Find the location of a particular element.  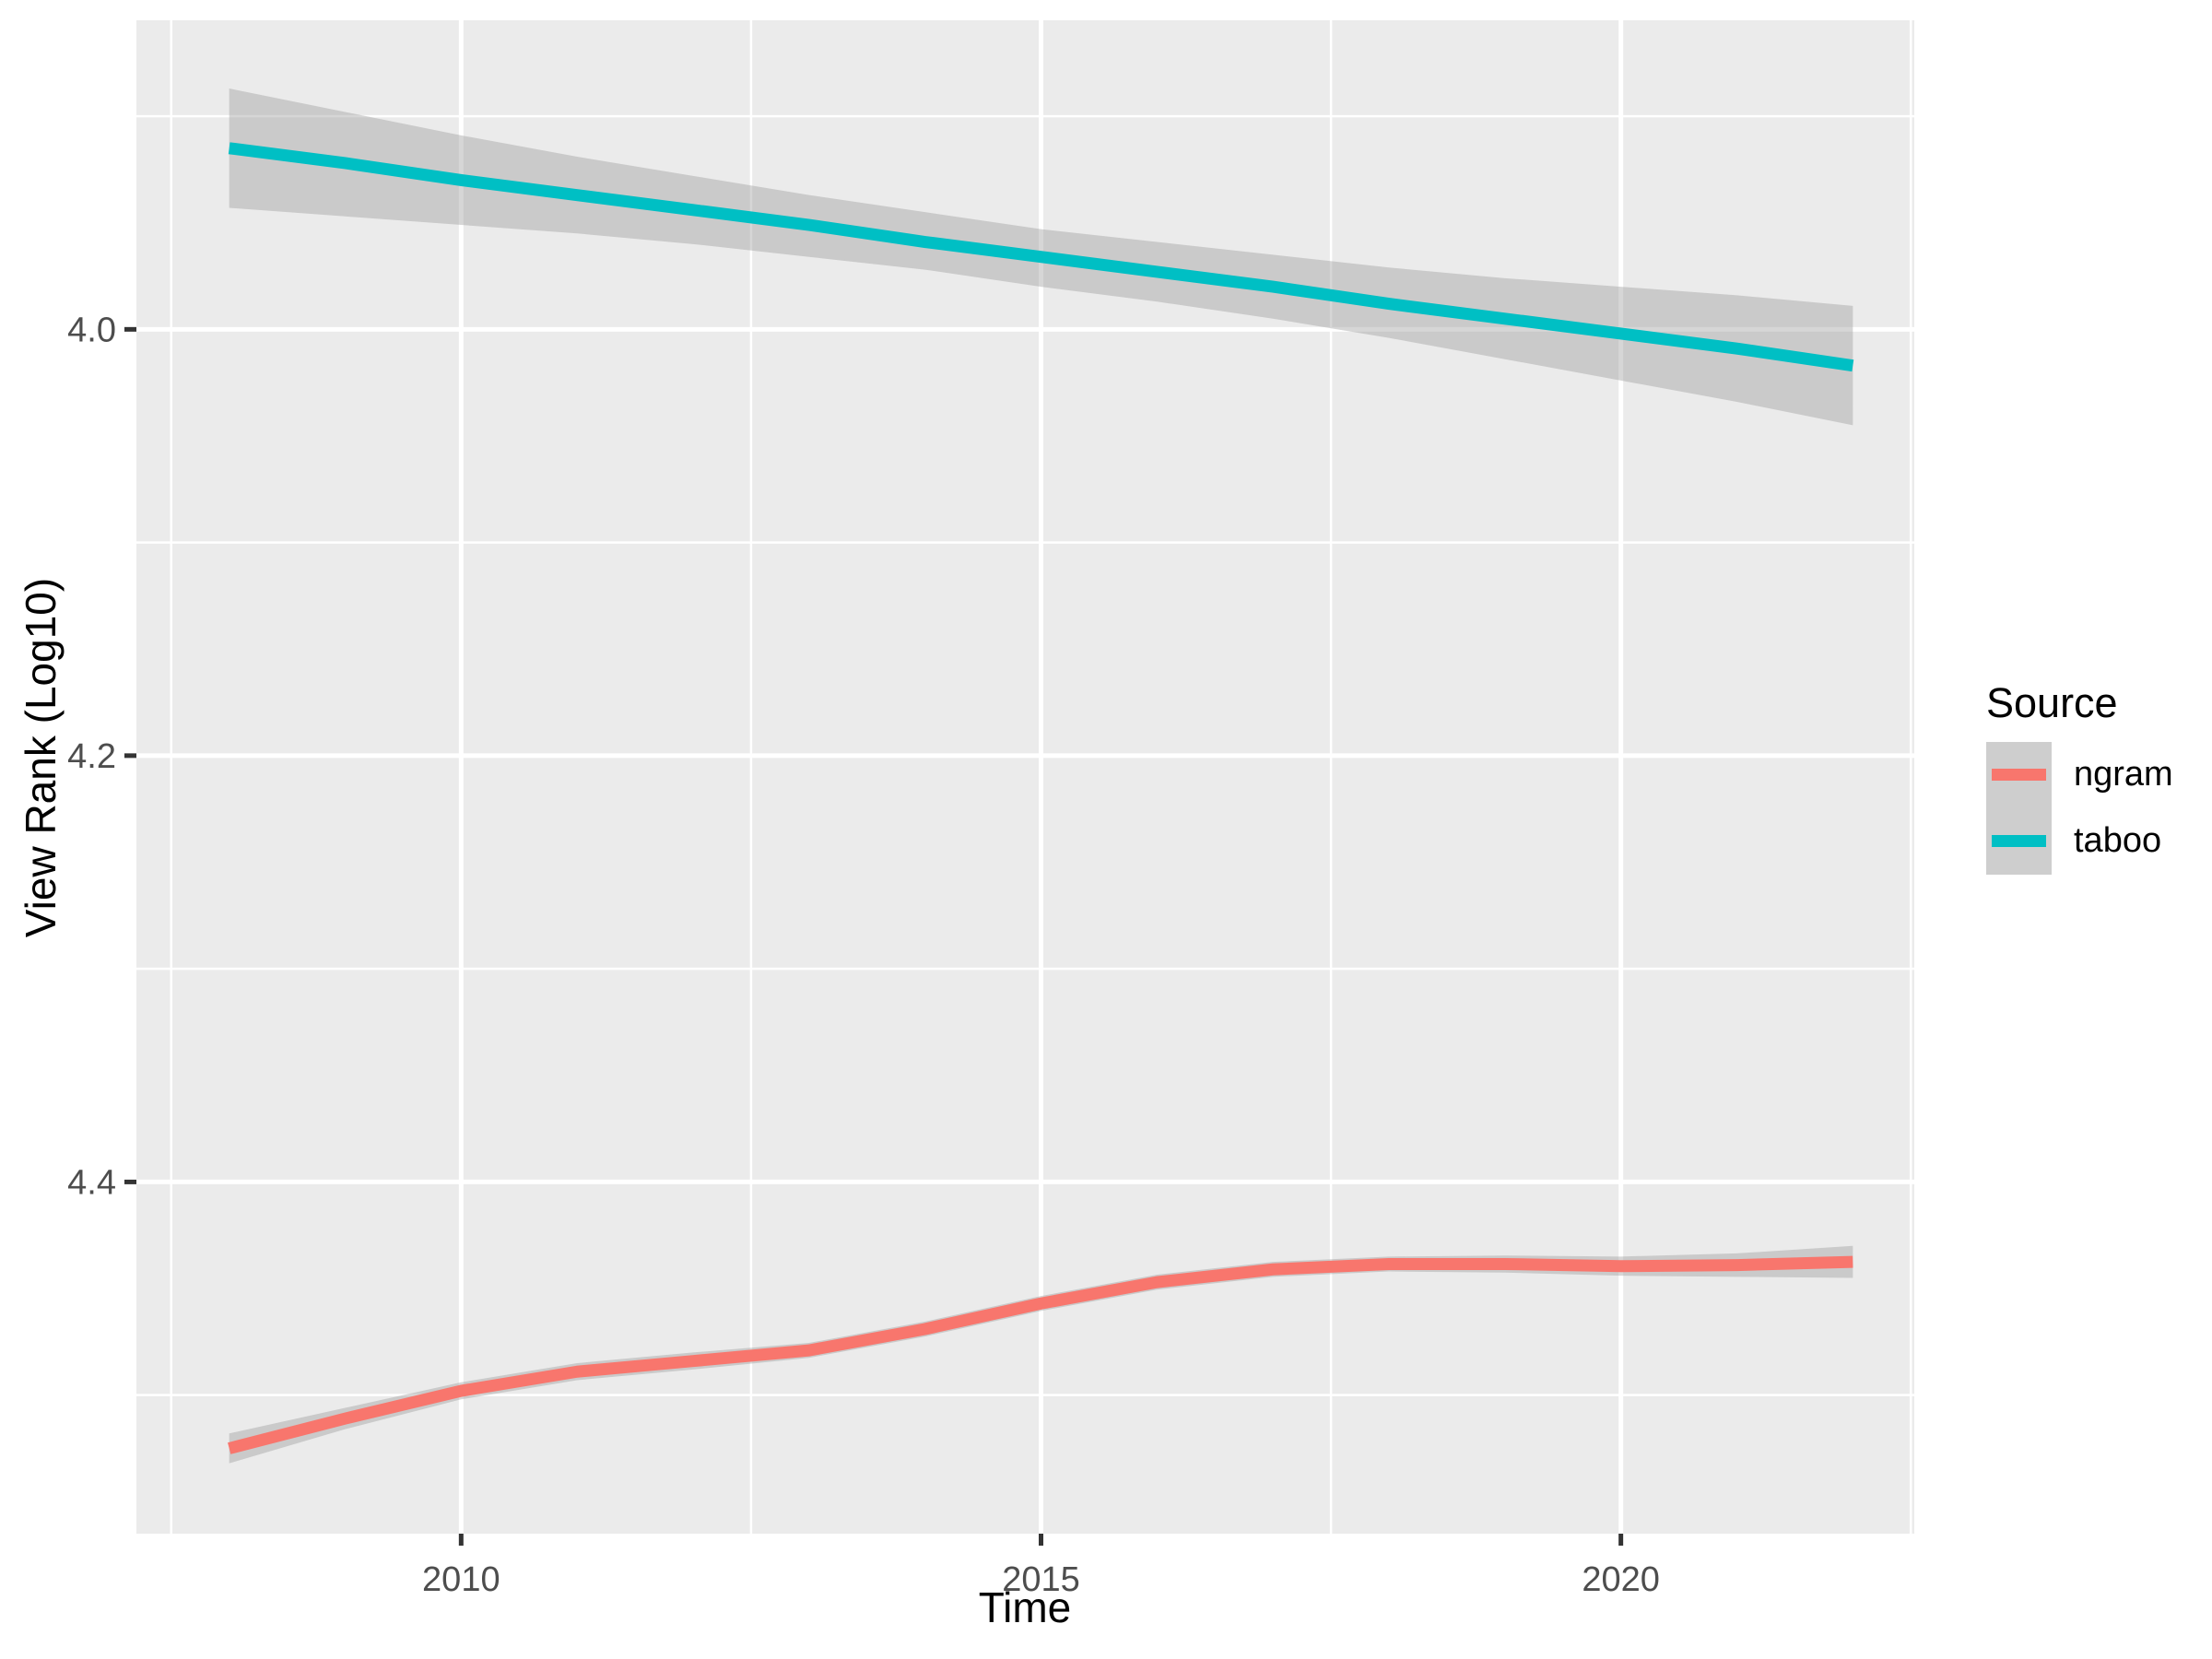

ngram-line-swatch-icon is located at coordinates (2019, 775).